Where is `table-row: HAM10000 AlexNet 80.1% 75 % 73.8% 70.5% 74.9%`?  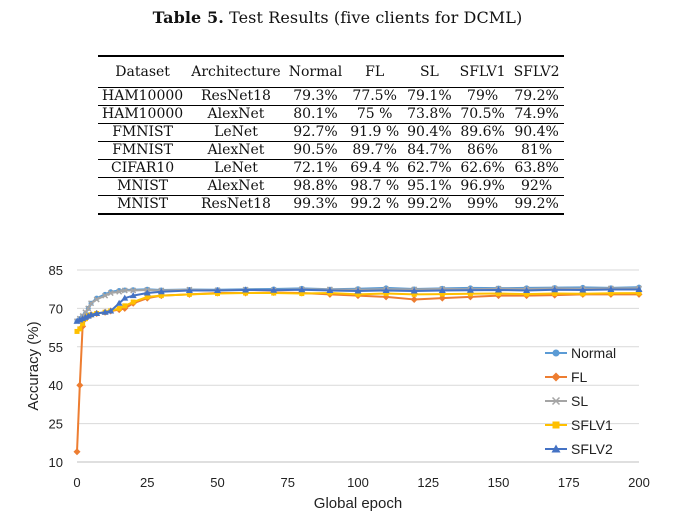 table-row: HAM10000 AlexNet 80.1% 75 % 73.8% 70.5% 74.9% is located at coordinates (331, 115).